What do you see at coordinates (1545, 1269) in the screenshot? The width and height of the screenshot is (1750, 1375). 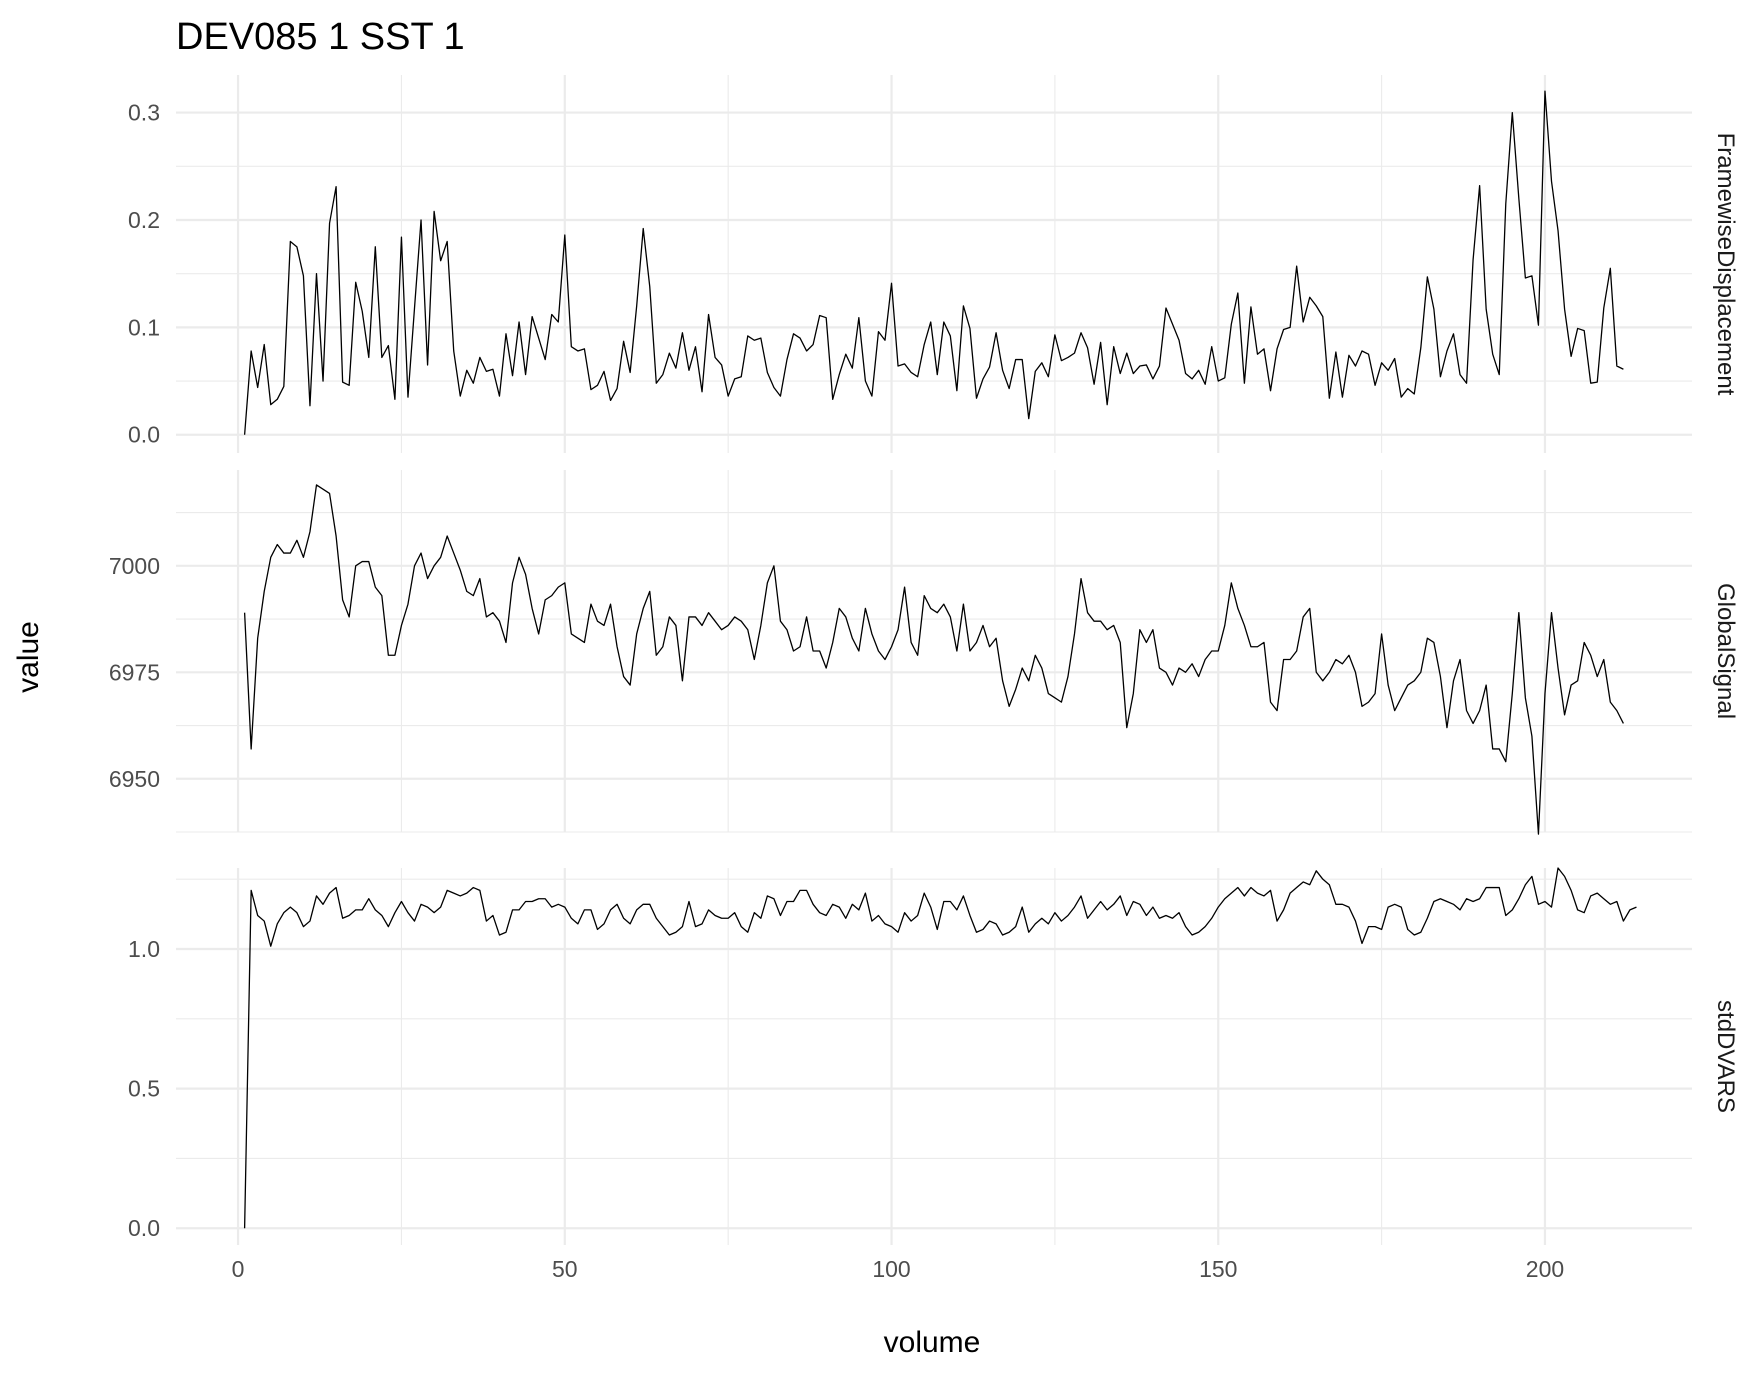 I see `x-tick-label: 200` at bounding box center [1545, 1269].